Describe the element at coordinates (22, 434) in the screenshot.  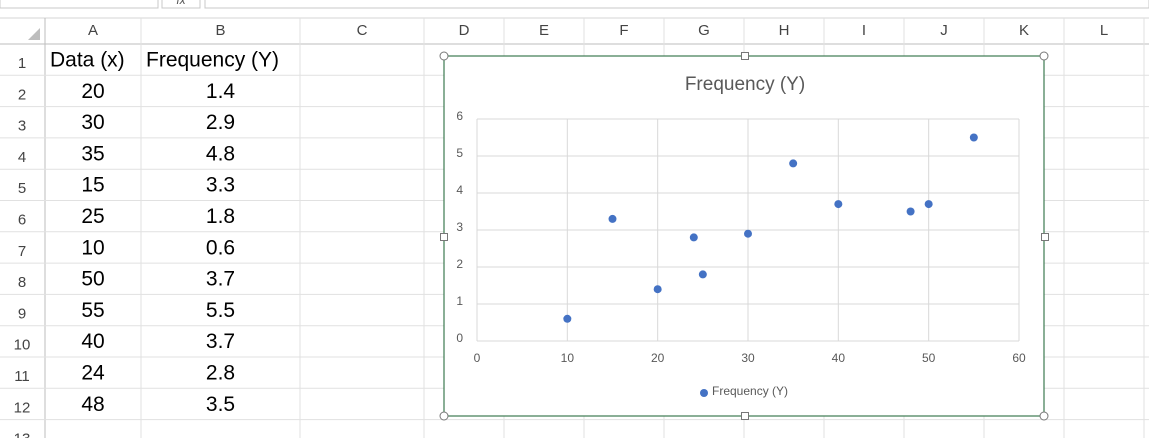
I see `row-header: 13` at that location.